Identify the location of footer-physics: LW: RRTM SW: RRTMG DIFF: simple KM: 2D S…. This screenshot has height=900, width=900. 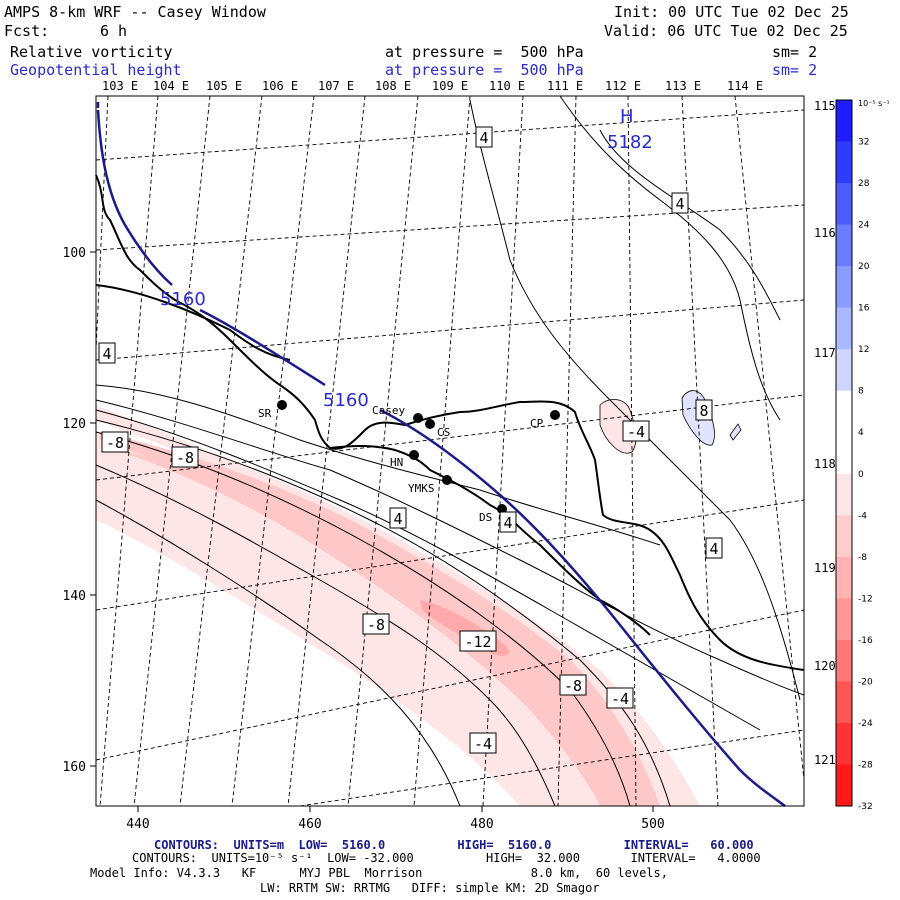
(430, 888).